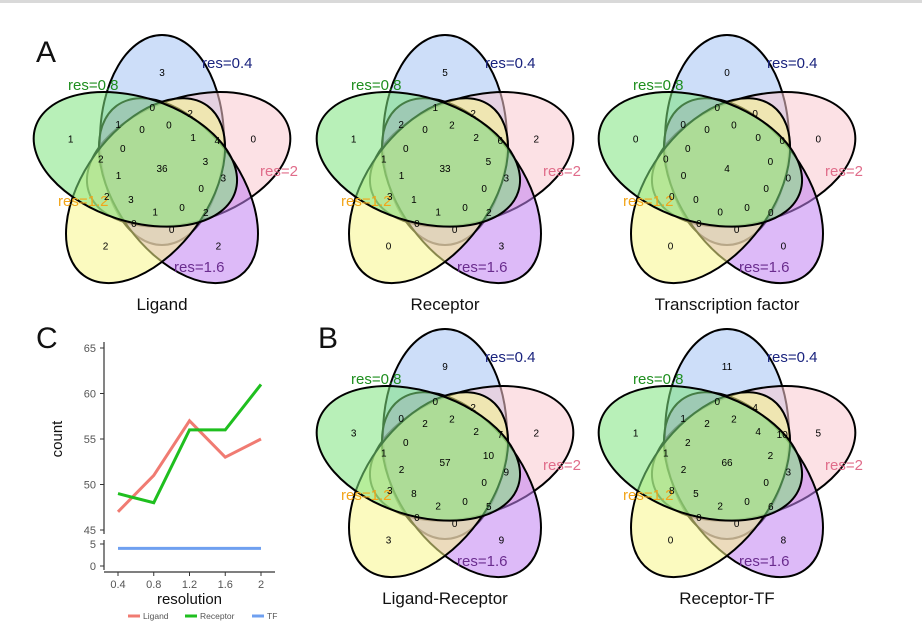 The width and height of the screenshot is (922, 636). Describe the element at coordinates (328, 338) in the screenshot. I see `panel-label-b: B` at that location.